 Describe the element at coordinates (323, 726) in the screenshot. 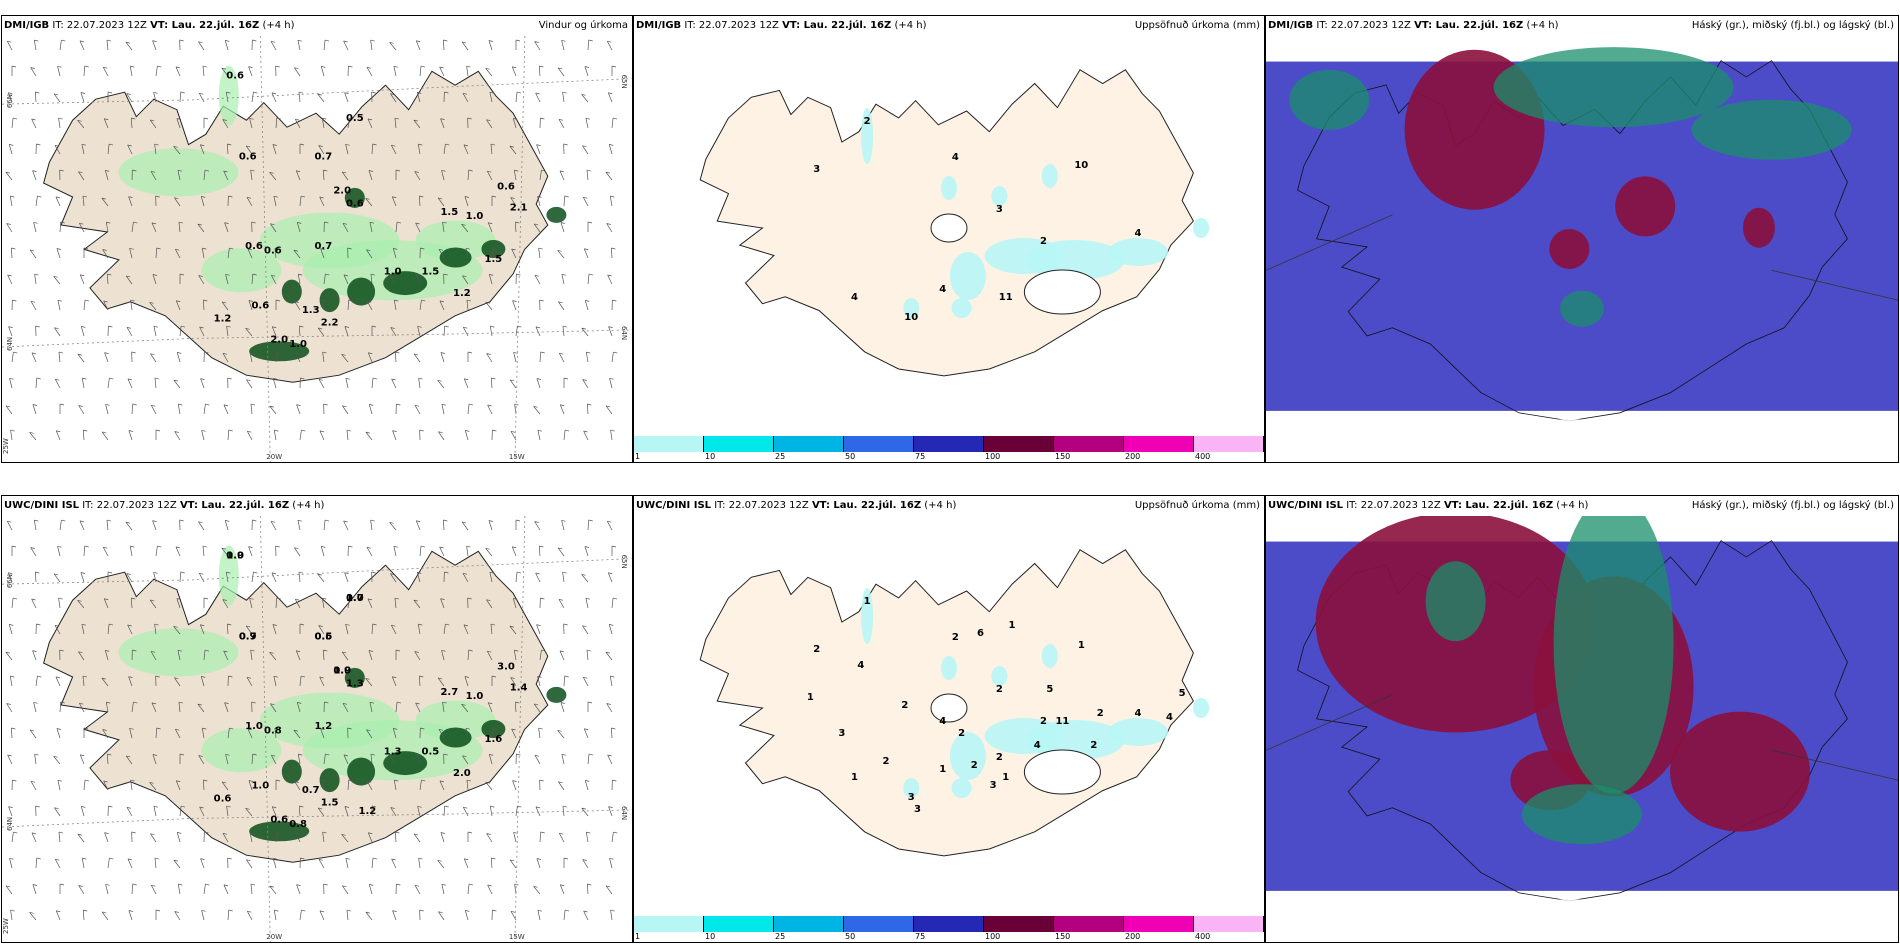

I see `precip-value-label: 1.2` at that location.